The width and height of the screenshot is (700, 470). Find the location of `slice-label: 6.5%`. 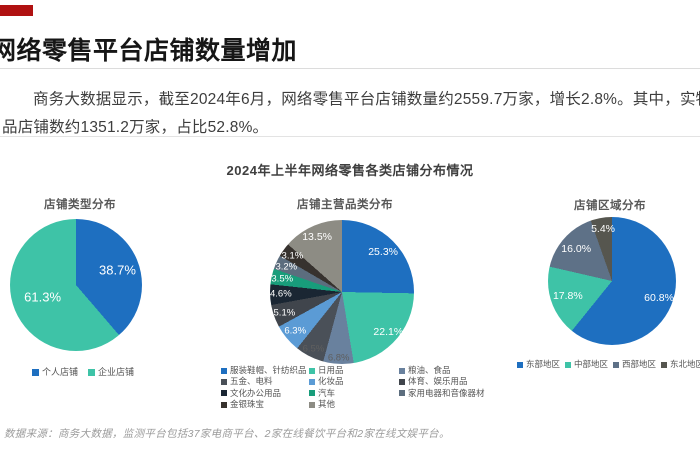

slice-label: 6.5% is located at coordinates (313, 349).